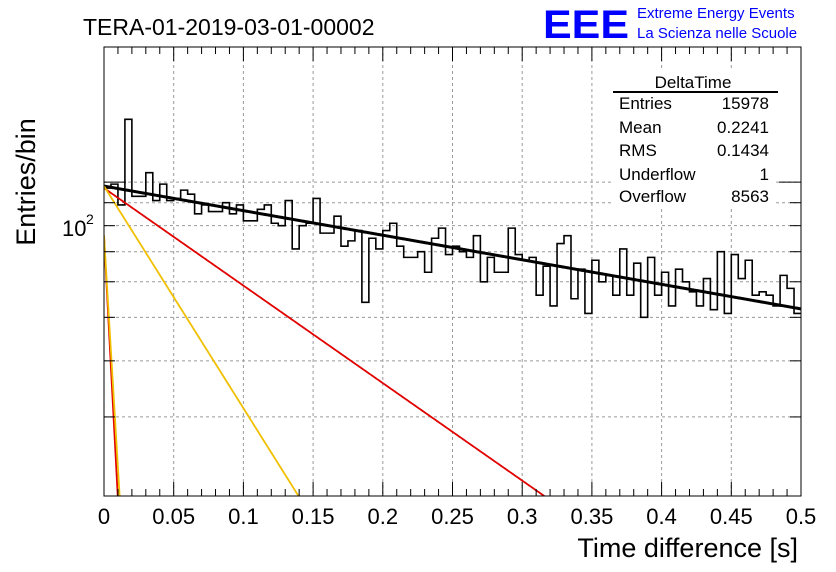  I want to click on x-tick-label: 0.05, so click(173, 516).